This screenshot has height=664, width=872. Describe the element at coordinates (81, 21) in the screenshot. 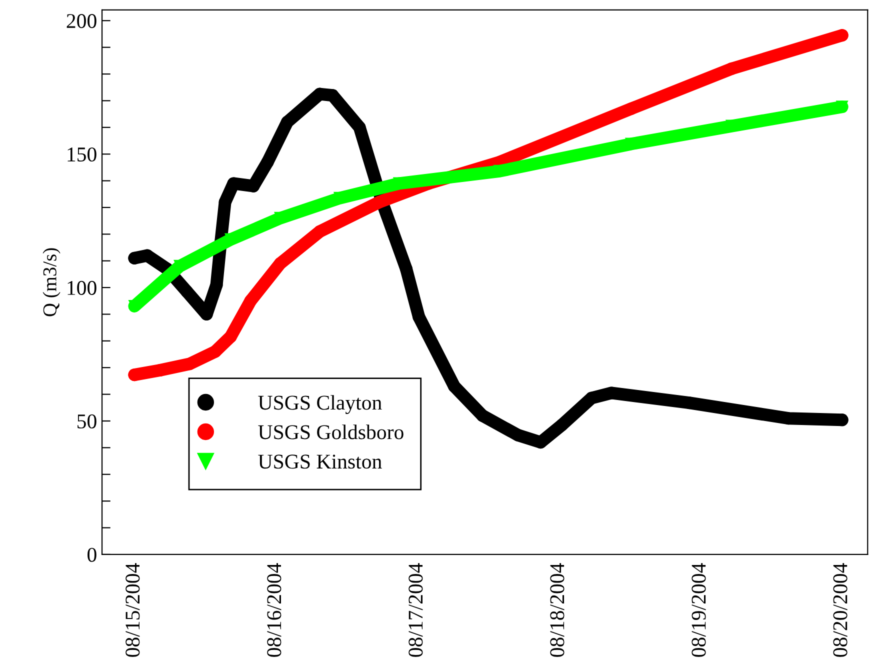

I see `y-tick-label: 200` at that location.